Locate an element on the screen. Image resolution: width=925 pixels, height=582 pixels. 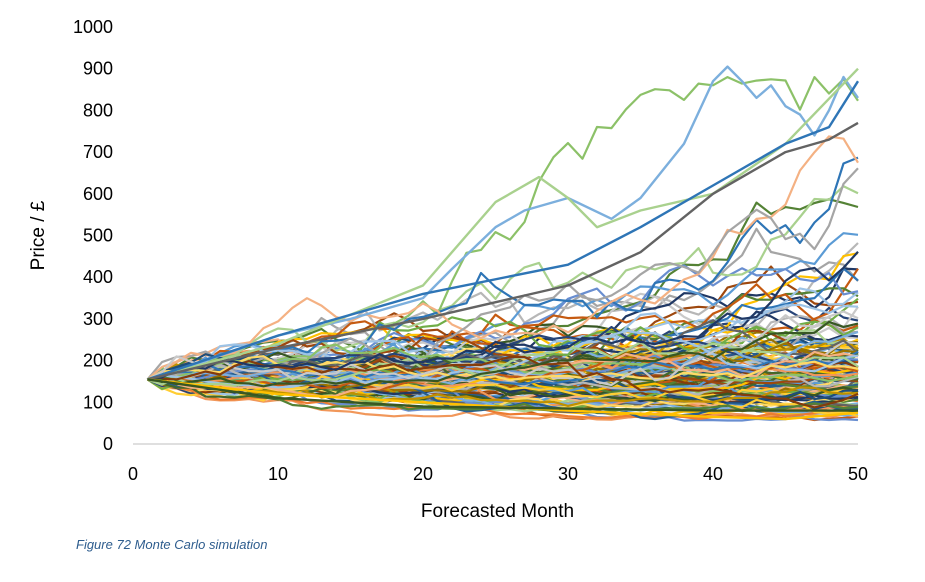
y-tick-label: 600 is located at coordinates (98, 194).